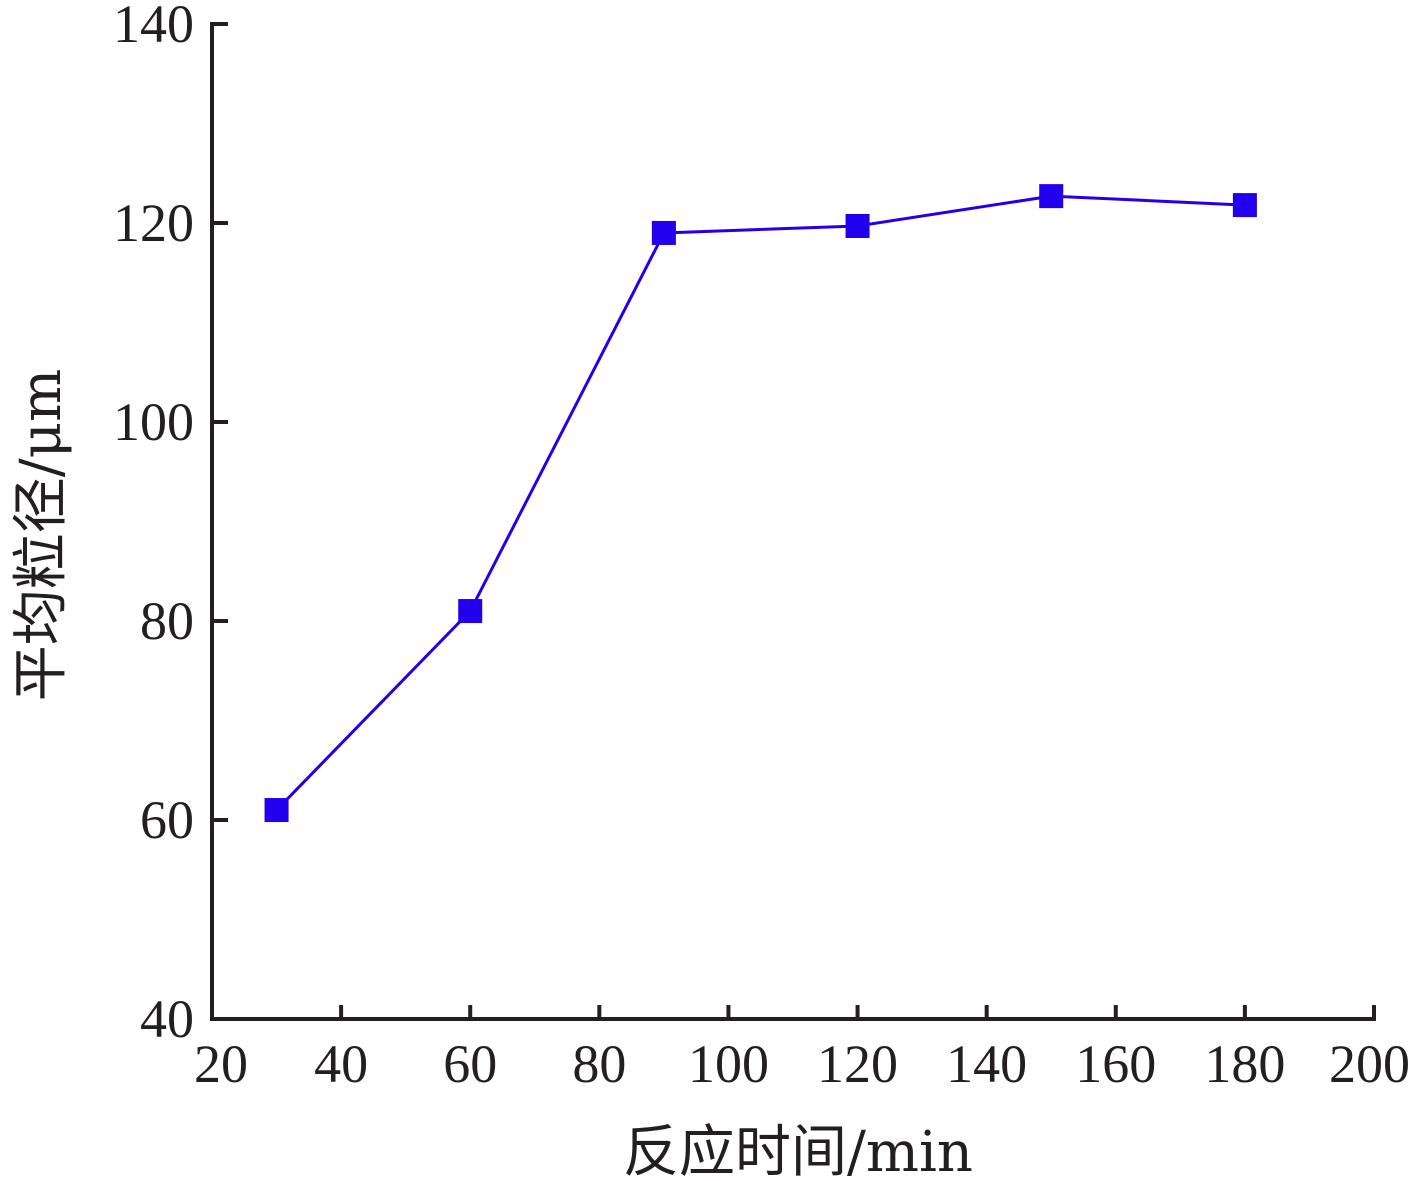 The width and height of the screenshot is (1417, 1181). Describe the element at coordinates (221, 1064) in the screenshot. I see `x-tick-label: 20` at that location.